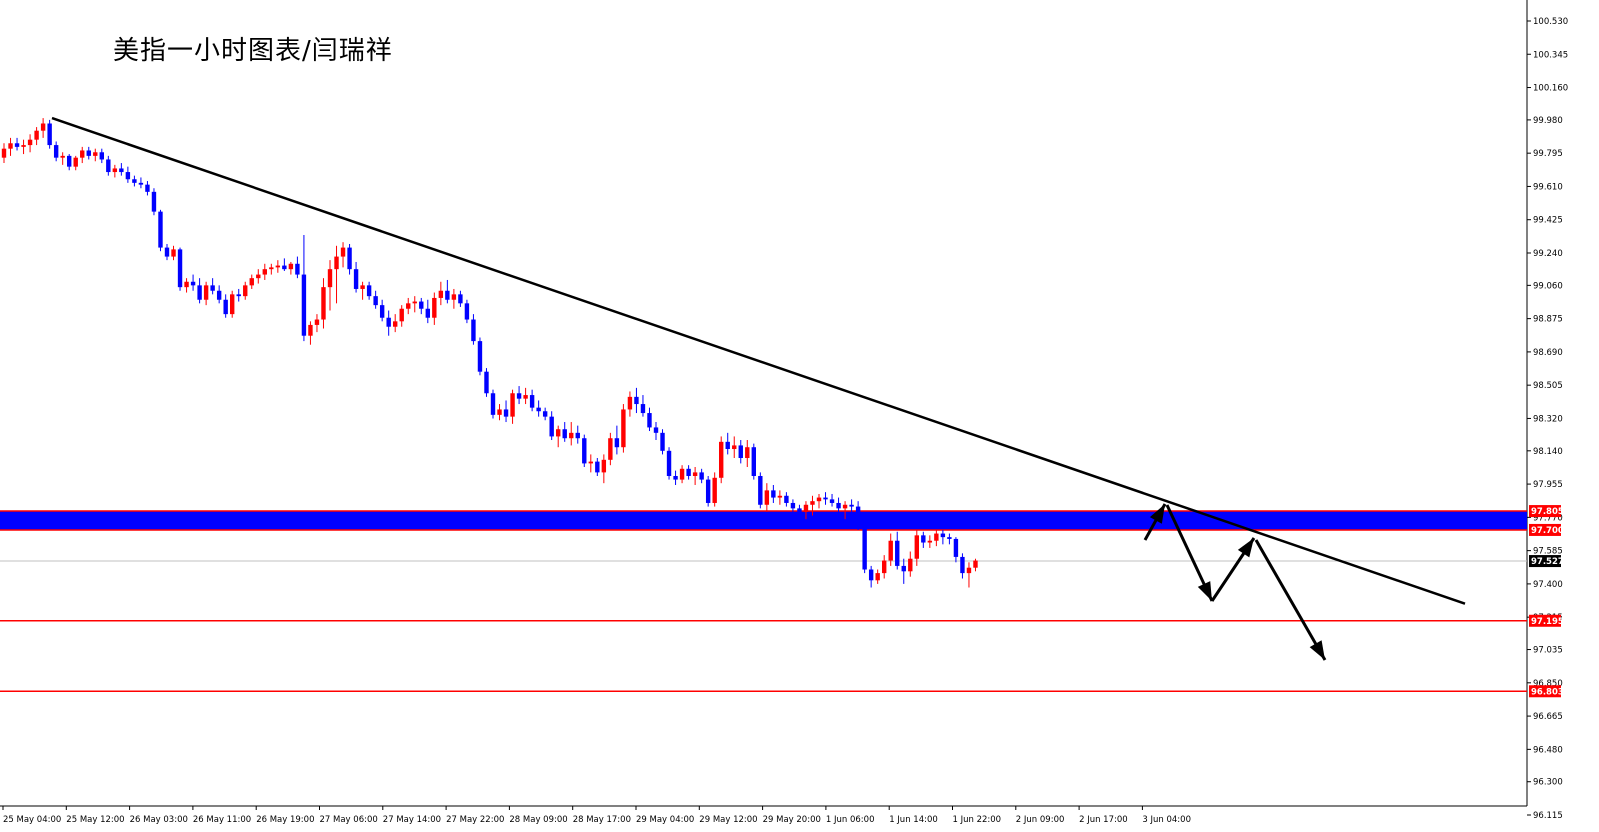 The image size is (1599, 832). Describe the element at coordinates (285, 820) in the screenshot. I see `x-tick-label: 26 May 19:00` at that location.